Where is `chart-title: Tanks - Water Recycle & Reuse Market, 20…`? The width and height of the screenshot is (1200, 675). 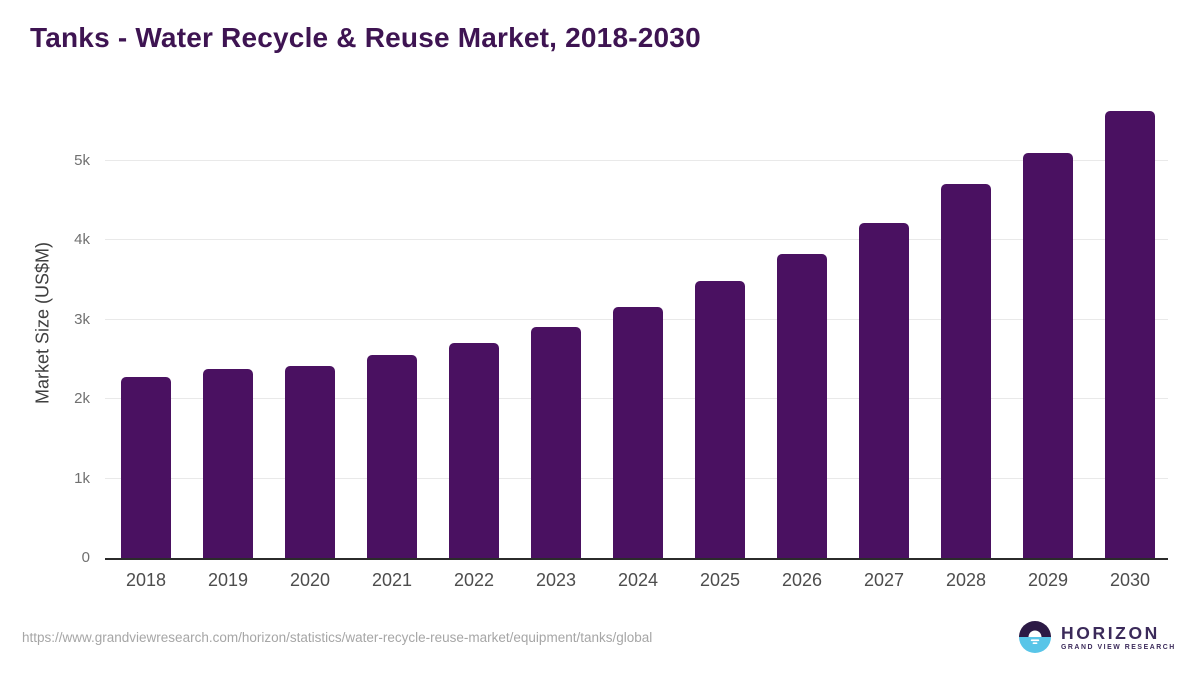
chart-title: Tanks - Water Recycle & Reuse Market, 20… is located at coordinates (365, 37).